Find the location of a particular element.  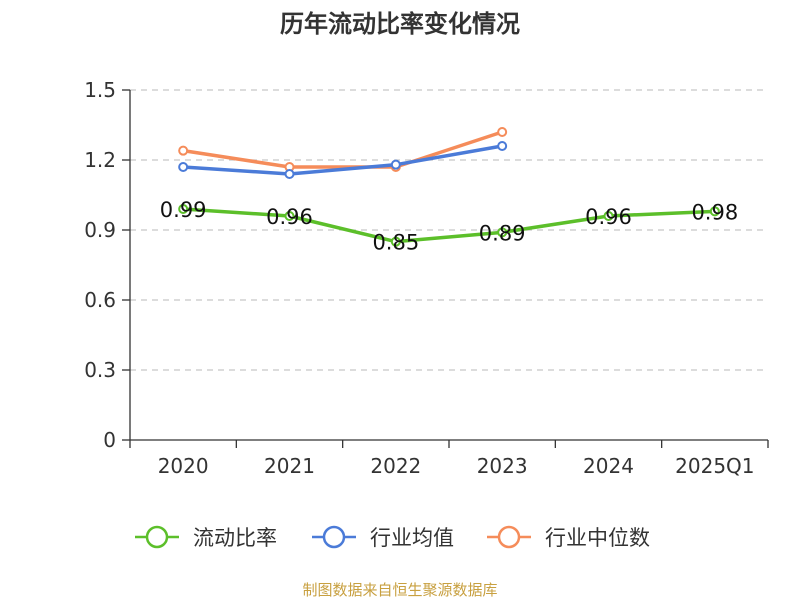

y-tick-label: 1.2 is located at coordinates (100, 160).